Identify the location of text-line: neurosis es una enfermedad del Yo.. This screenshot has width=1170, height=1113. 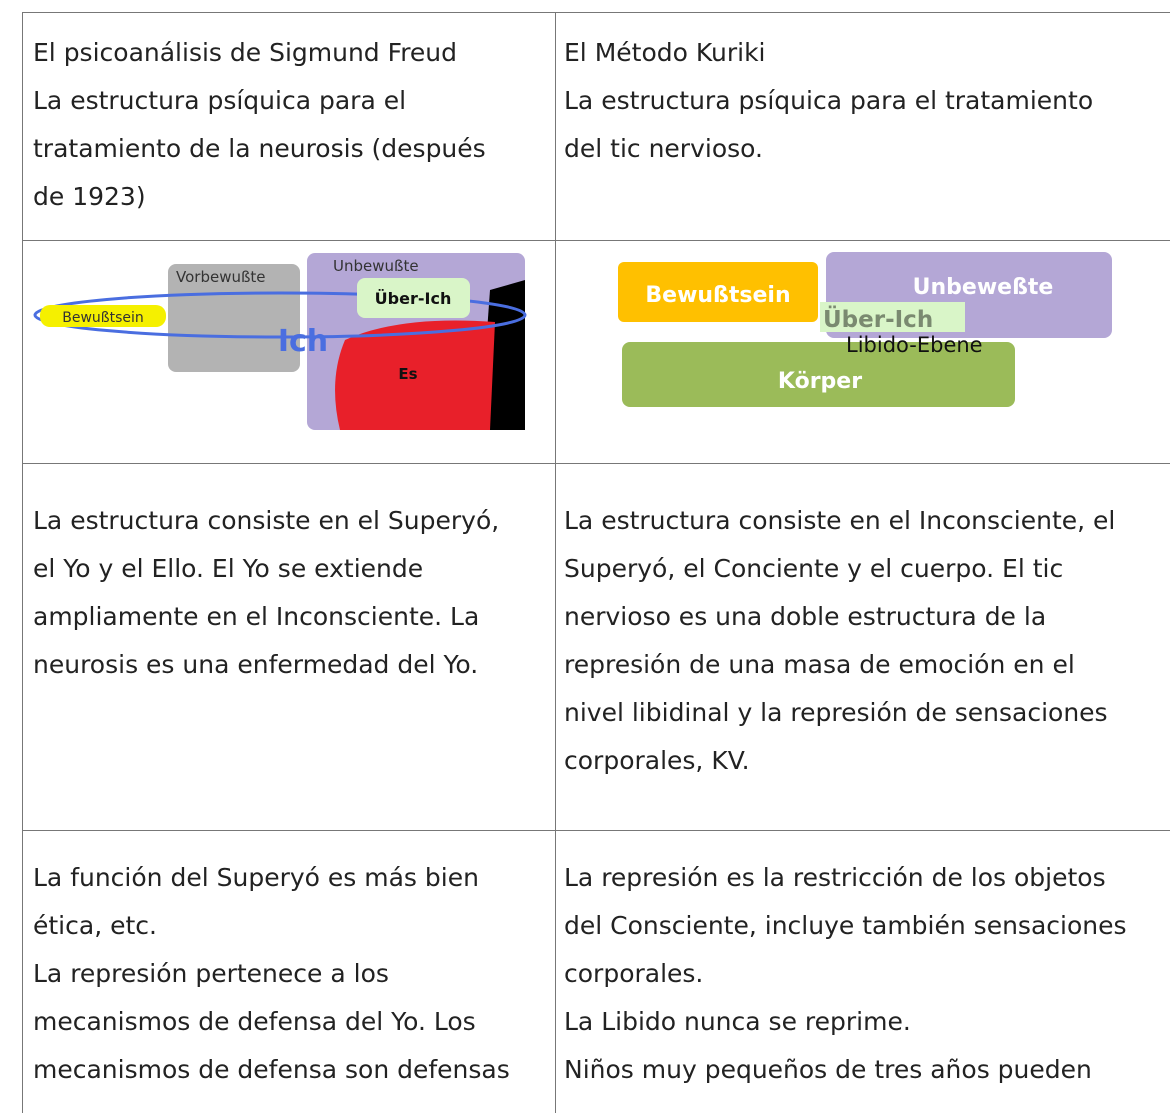
(256, 664).